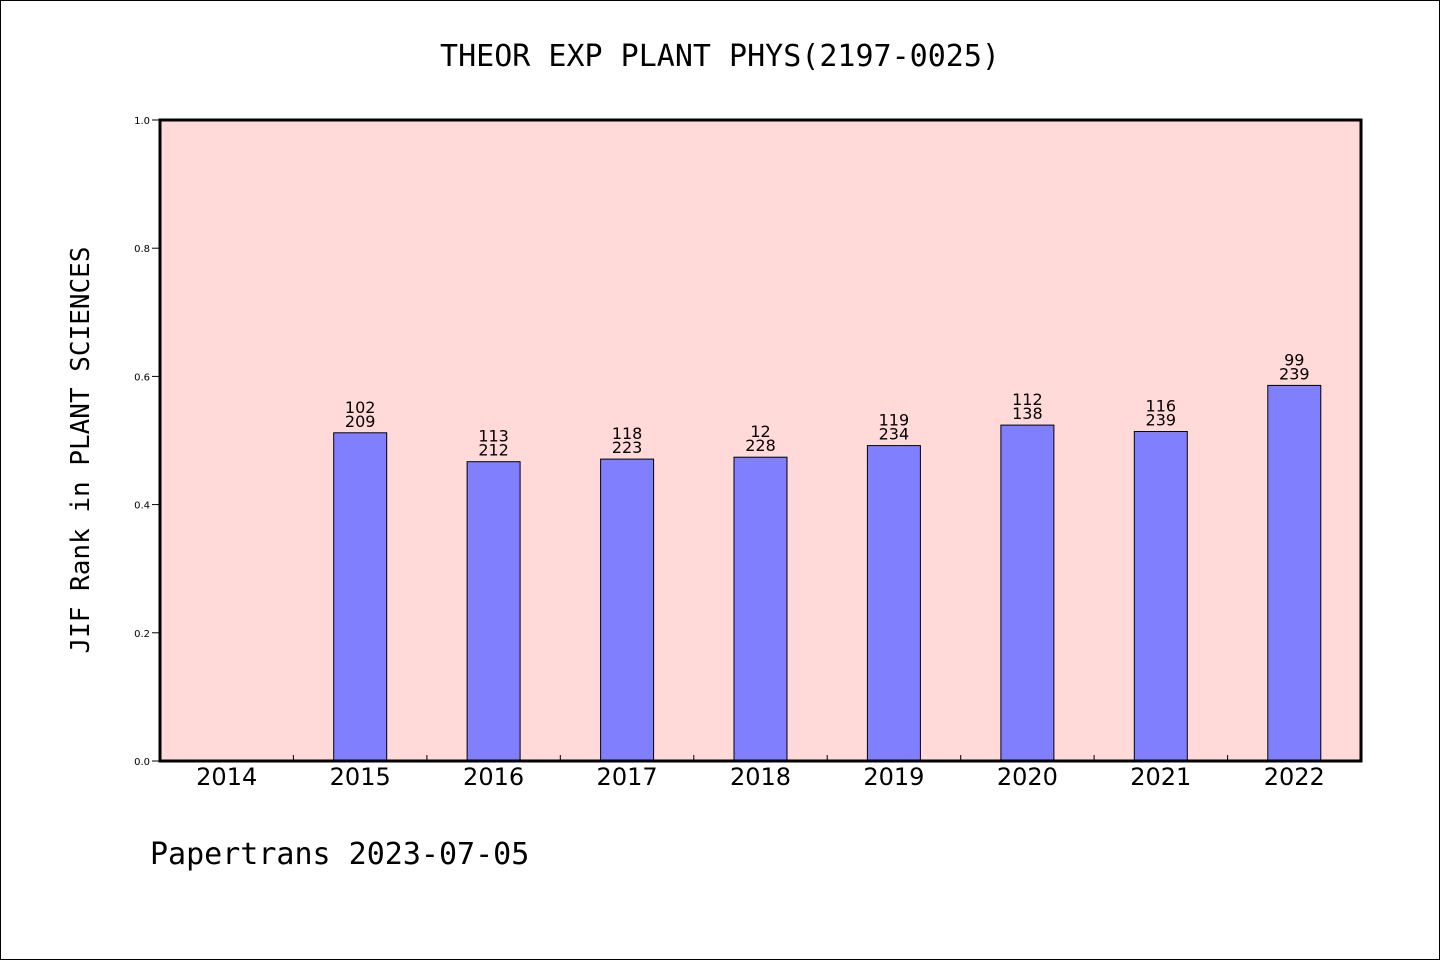 This screenshot has width=1440, height=960. I want to click on bar-2018, so click(760, 609).